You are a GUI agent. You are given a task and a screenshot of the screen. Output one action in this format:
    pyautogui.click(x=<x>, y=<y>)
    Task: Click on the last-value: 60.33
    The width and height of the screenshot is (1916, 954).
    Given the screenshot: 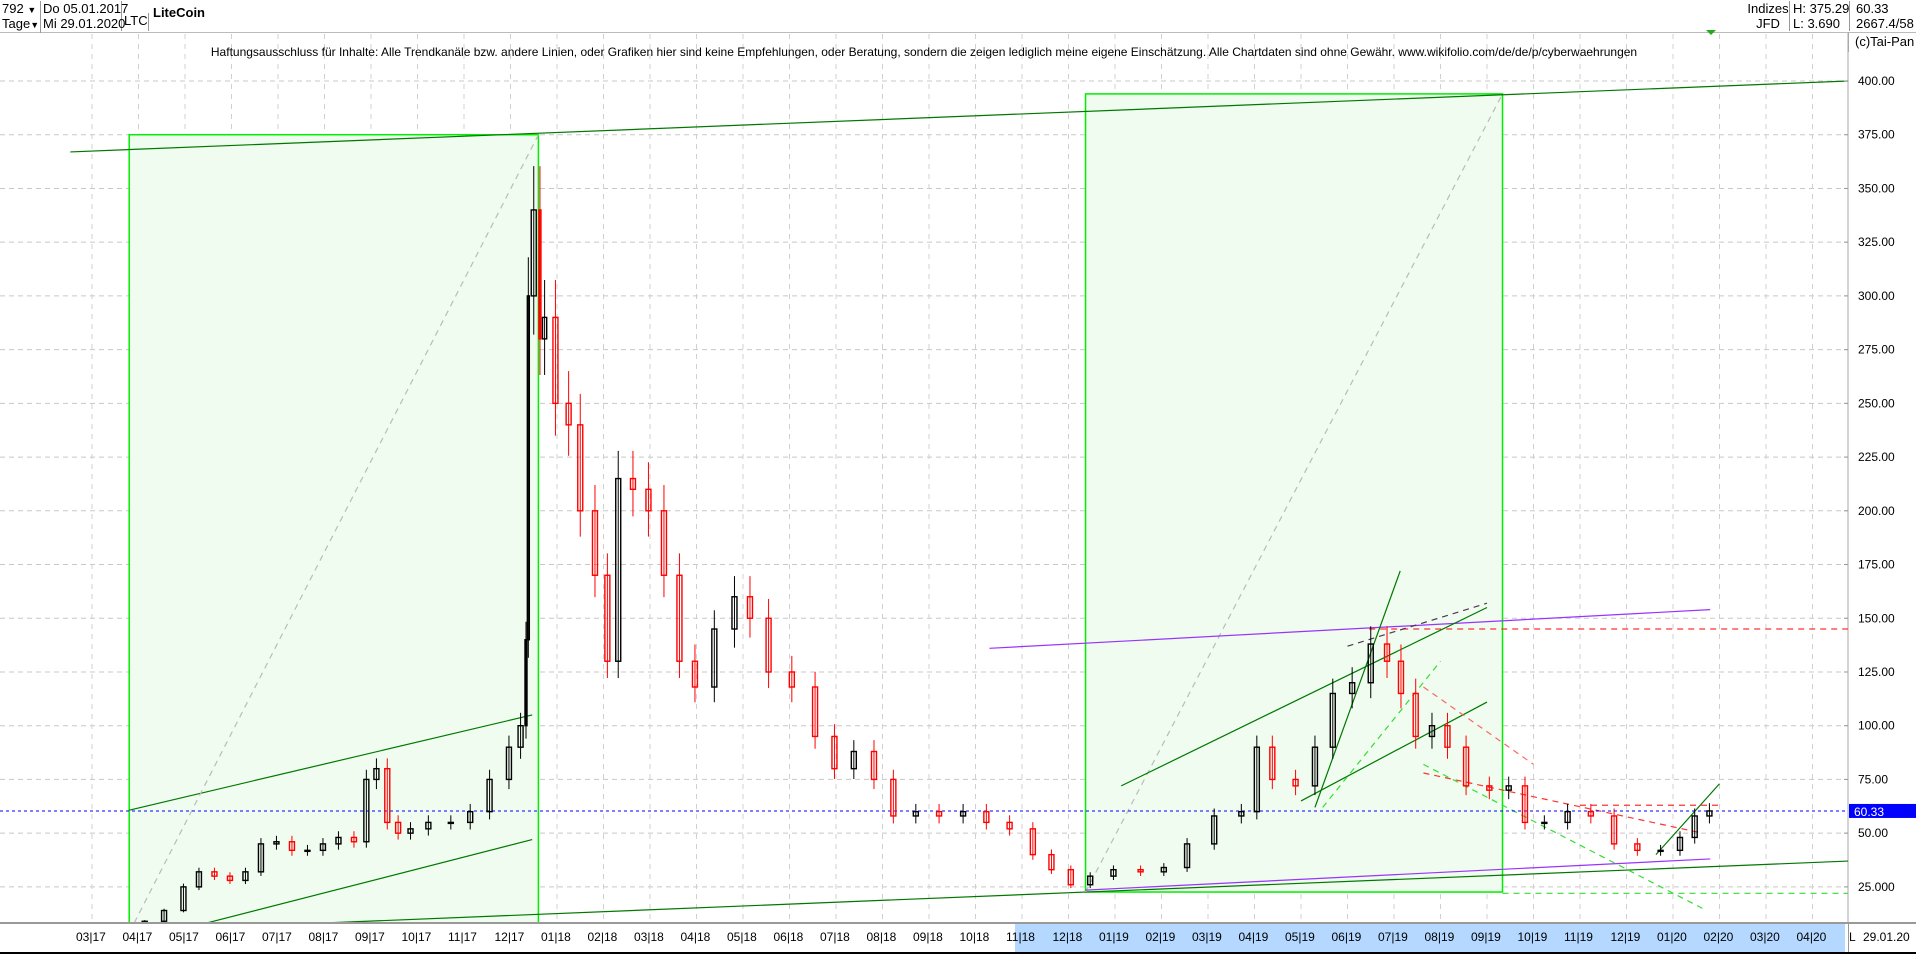 What is the action you would take?
    pyautogui.click(x=1872, y=8)
    